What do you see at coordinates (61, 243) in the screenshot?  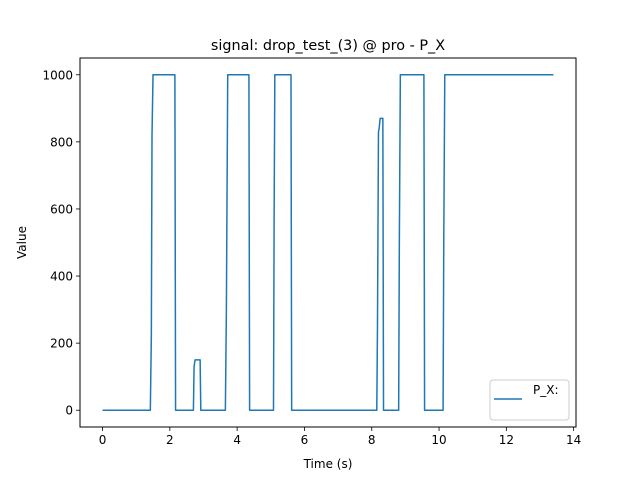 I see `y-axis: 0 200 400 600 800 1000` at bounding box center [61, 243].